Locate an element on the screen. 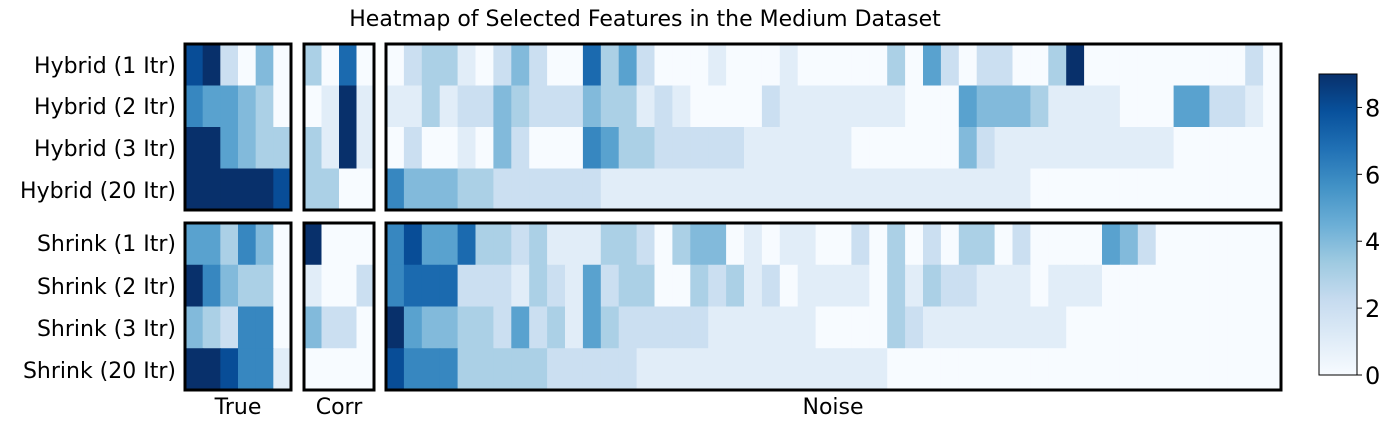 The image size is (1386, 426). group-label-noise: Noise is located at coordinates (832, 407).